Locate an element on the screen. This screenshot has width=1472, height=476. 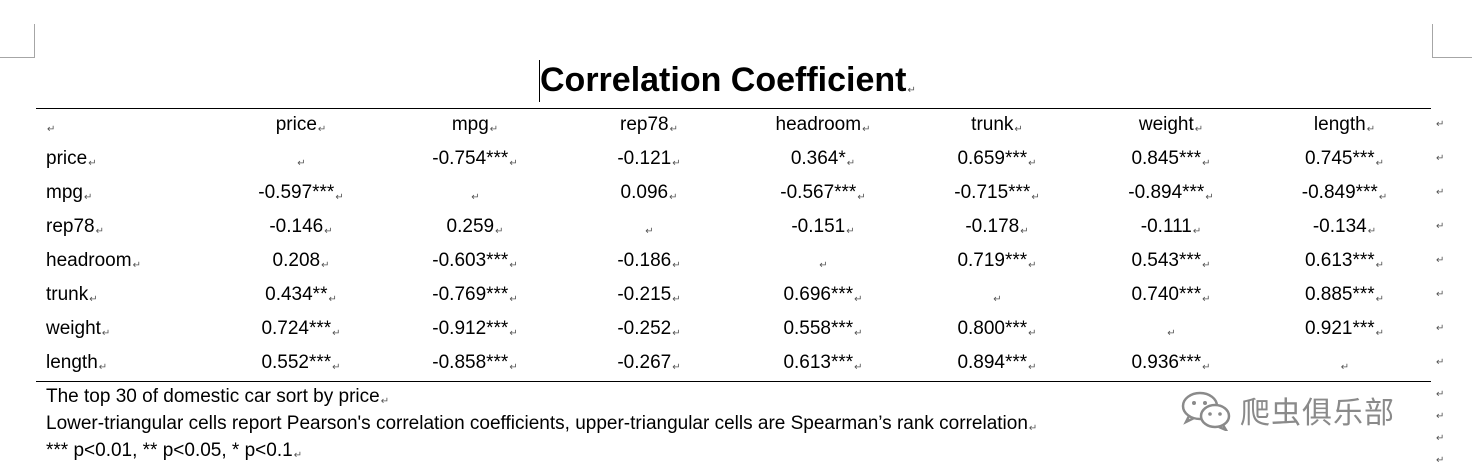
table-cell: 0.434**↵ is located at coordinates (301, 294).